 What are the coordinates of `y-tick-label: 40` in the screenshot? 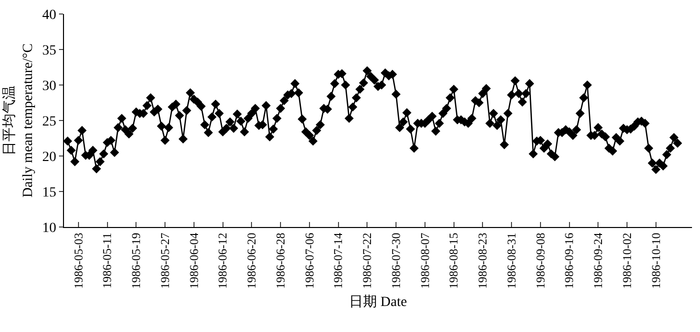 It's located at (49, 15).